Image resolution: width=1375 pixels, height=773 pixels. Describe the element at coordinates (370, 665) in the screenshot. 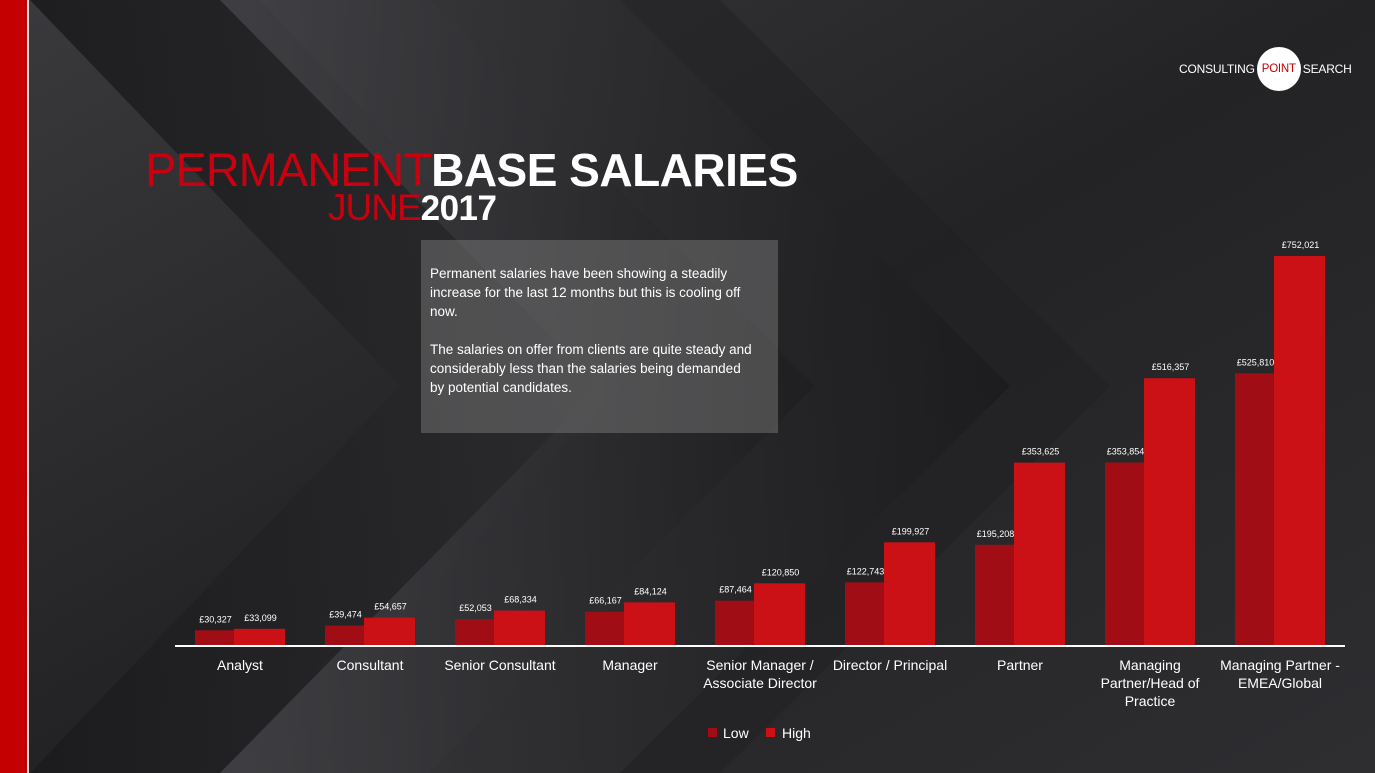

I see `category-label: Consultant` at that location.